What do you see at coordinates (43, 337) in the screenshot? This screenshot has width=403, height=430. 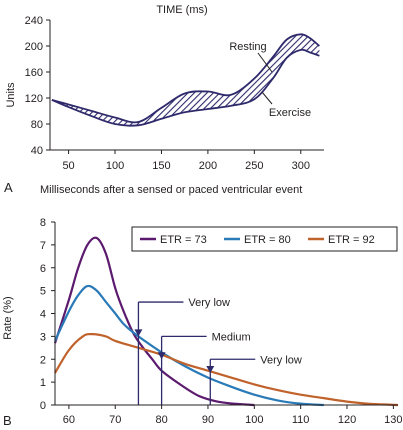 I see `panel-b-y-tick-label: 3` at bounding box center [43, 337].